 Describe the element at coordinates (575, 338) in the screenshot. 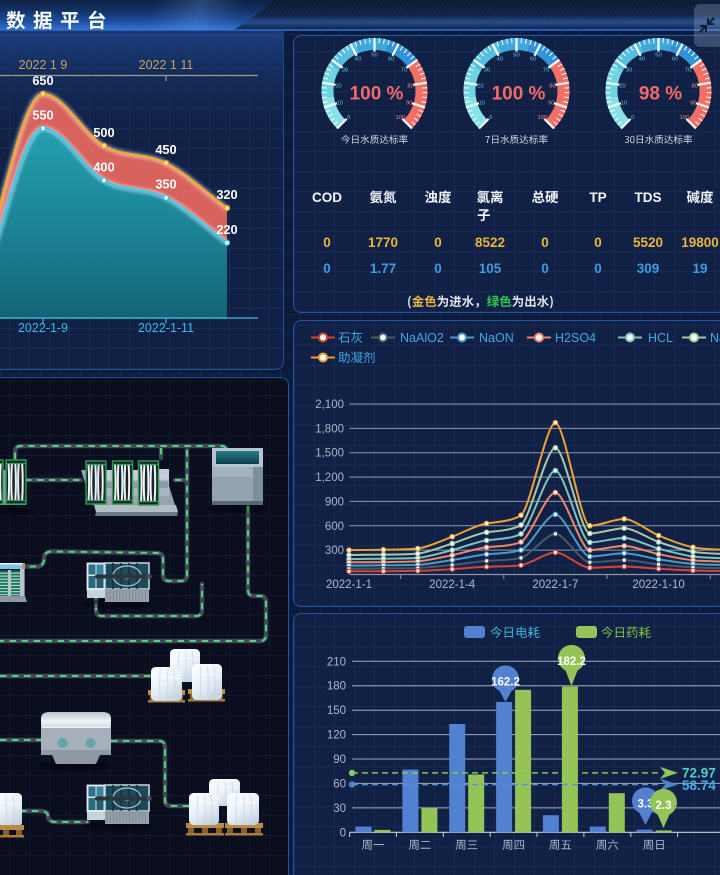

I see `svg-text: H2SO4` at that location.